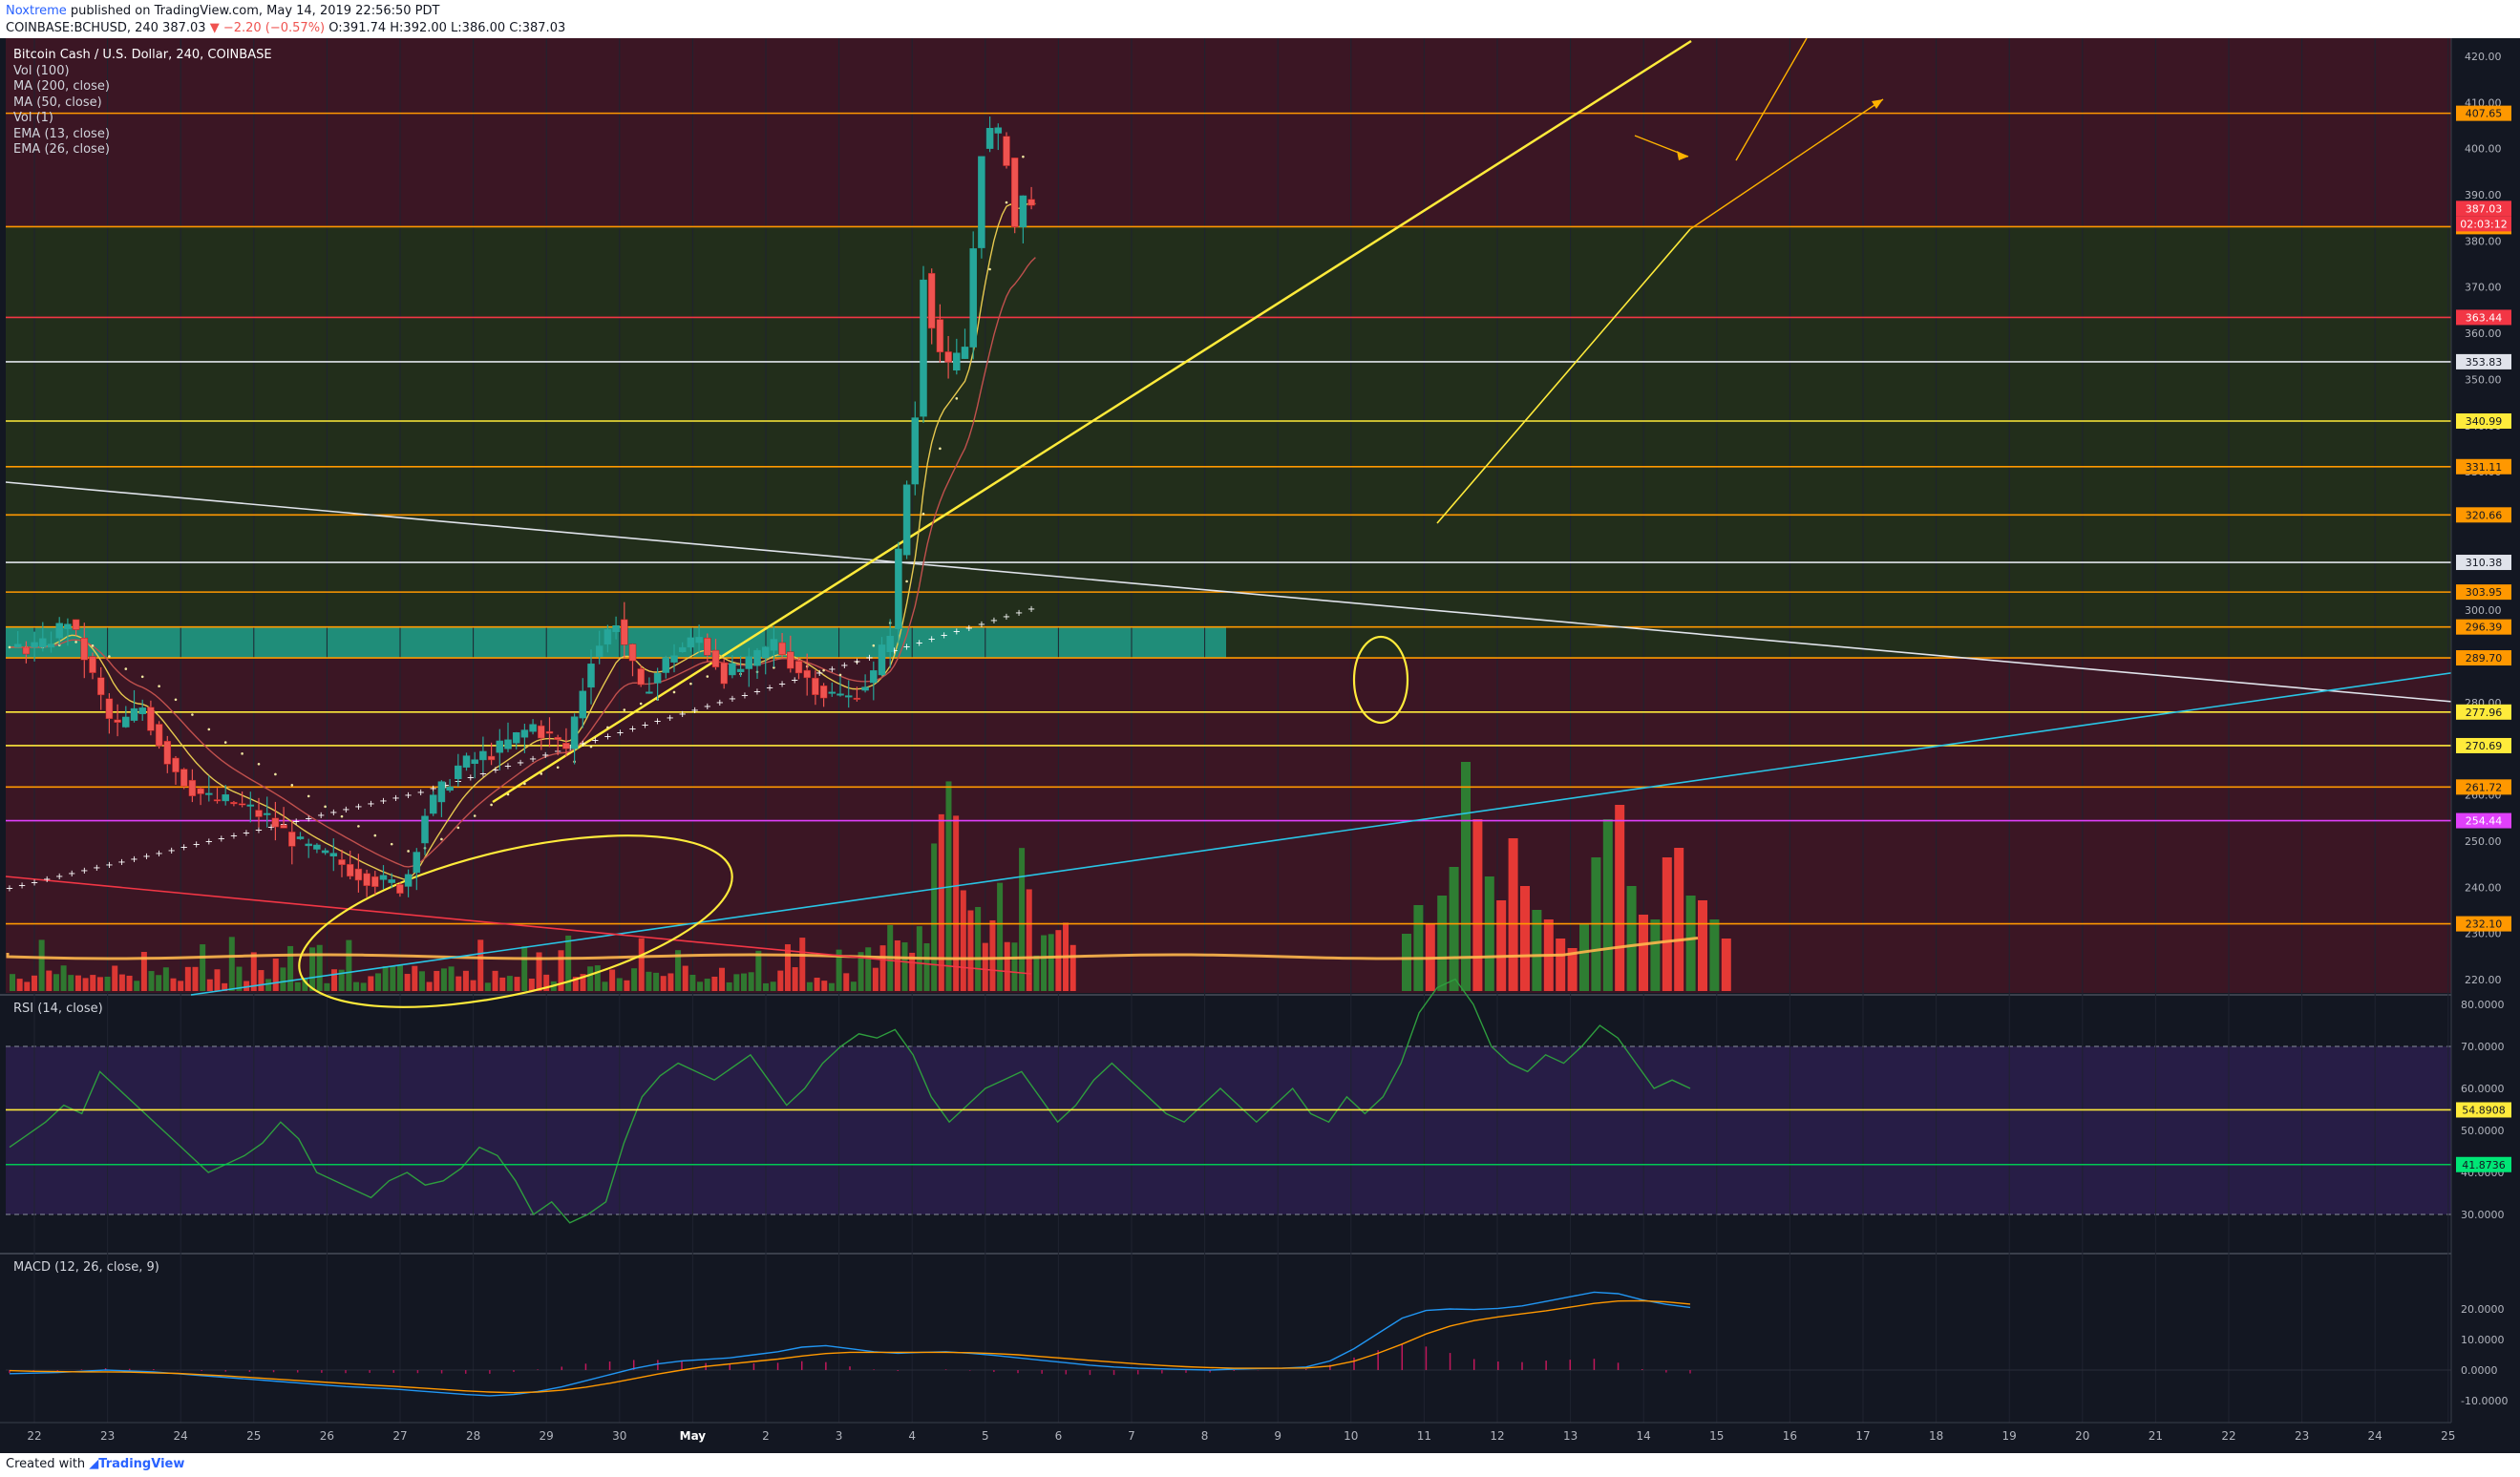  What do you see at coordinates (61, 133) in the screenshot?
I see `legend-ema-13: EMA (13, close)` at bounding box center [61, 133].